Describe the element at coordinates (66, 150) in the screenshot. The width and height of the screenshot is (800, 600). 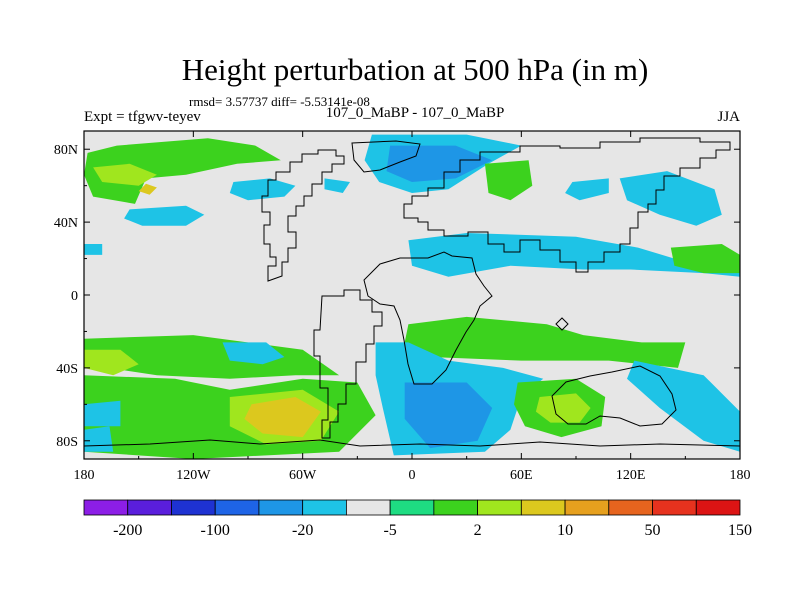
I see `y-tick-label: 80N` at that location.